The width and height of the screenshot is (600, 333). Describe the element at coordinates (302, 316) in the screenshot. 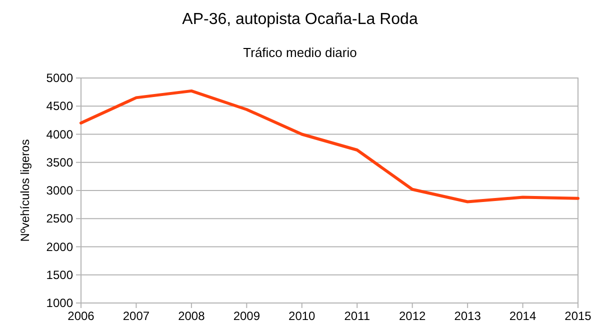

I see `x-tick-label: 2010` at that location.